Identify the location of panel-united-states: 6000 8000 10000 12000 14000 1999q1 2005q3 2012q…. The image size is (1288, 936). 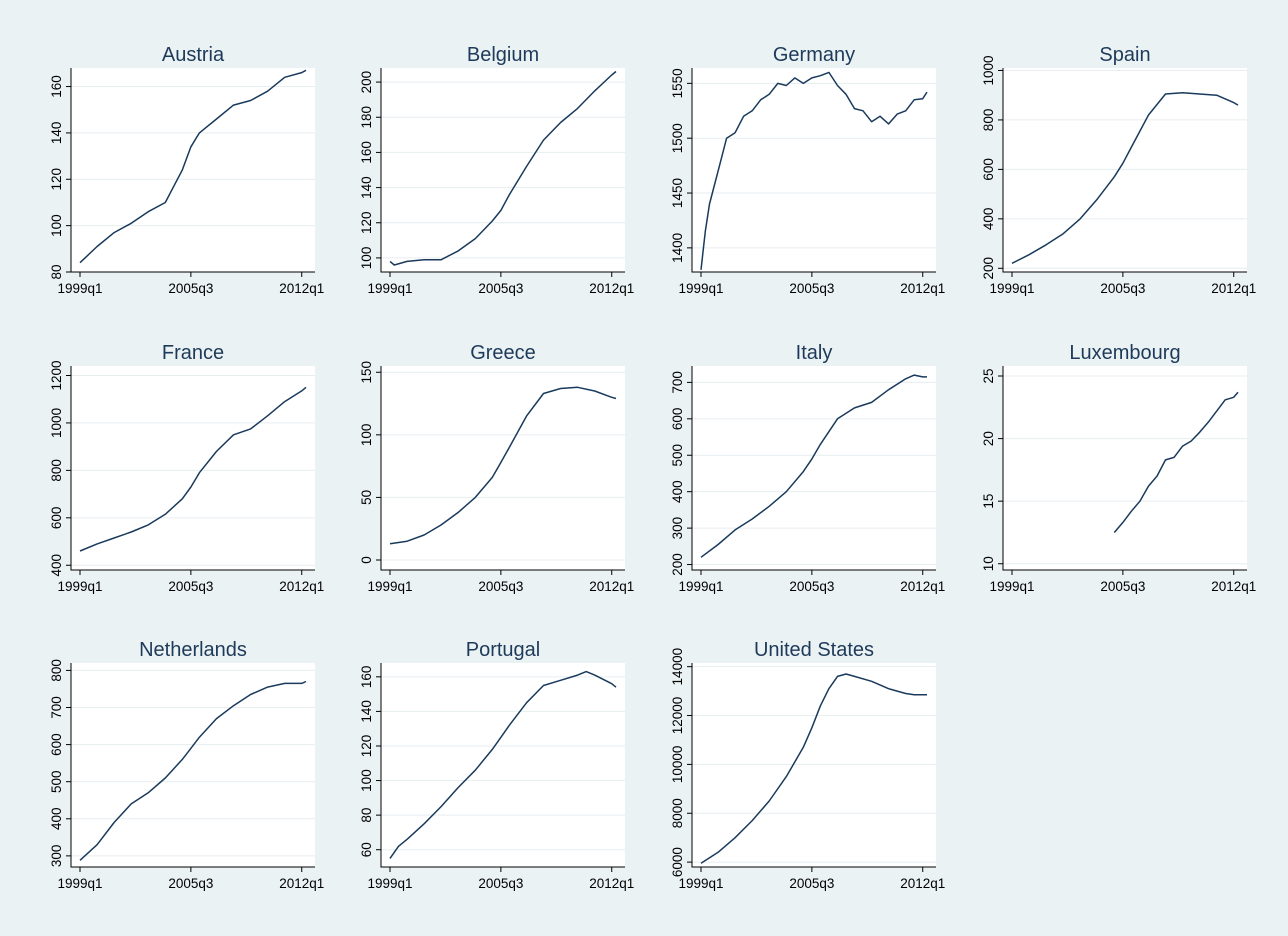
(807, 765).